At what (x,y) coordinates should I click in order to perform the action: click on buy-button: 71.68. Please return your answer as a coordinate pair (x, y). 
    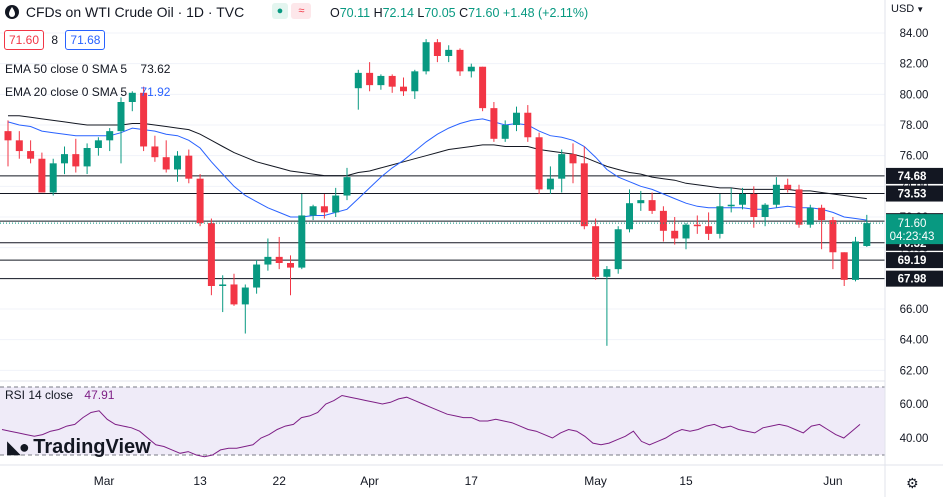
    Looking at the image, I should click on (85, 40).